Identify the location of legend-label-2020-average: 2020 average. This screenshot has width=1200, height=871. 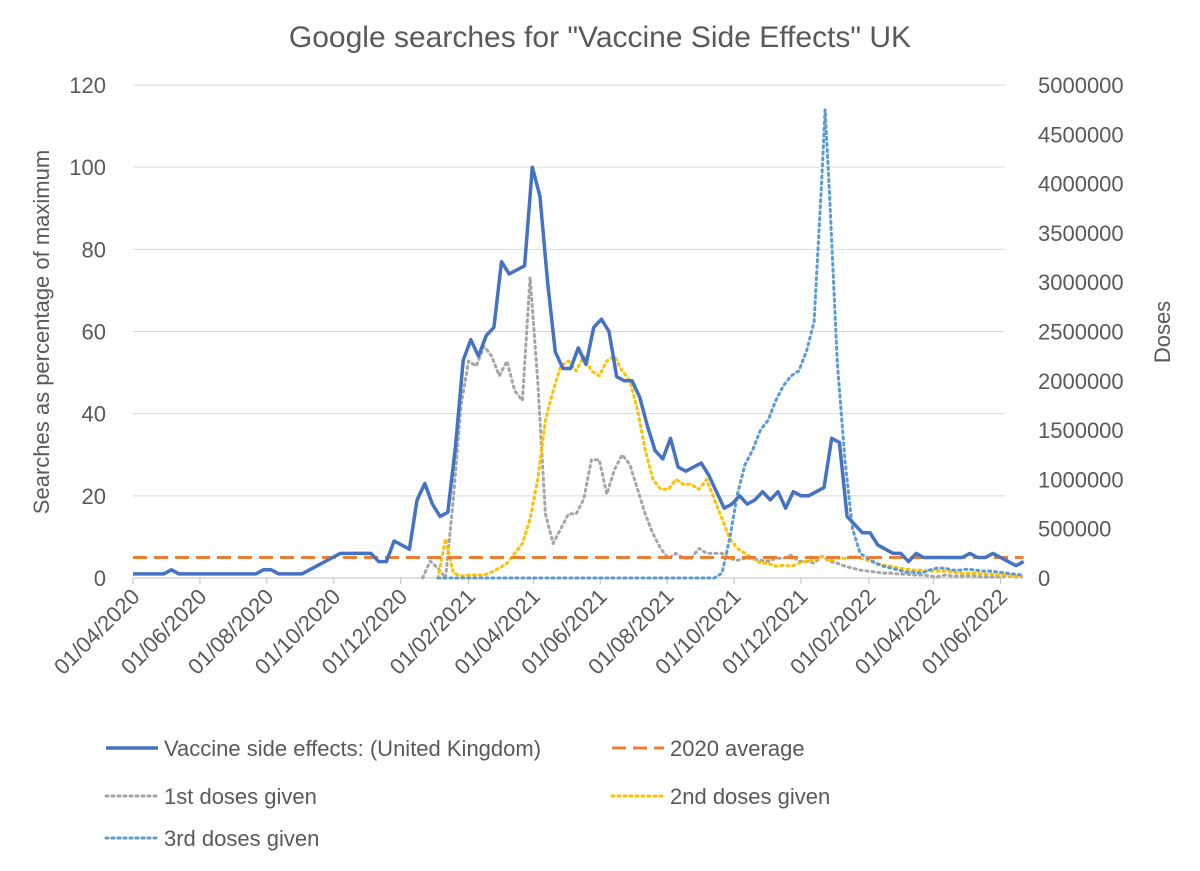
(737, 748).